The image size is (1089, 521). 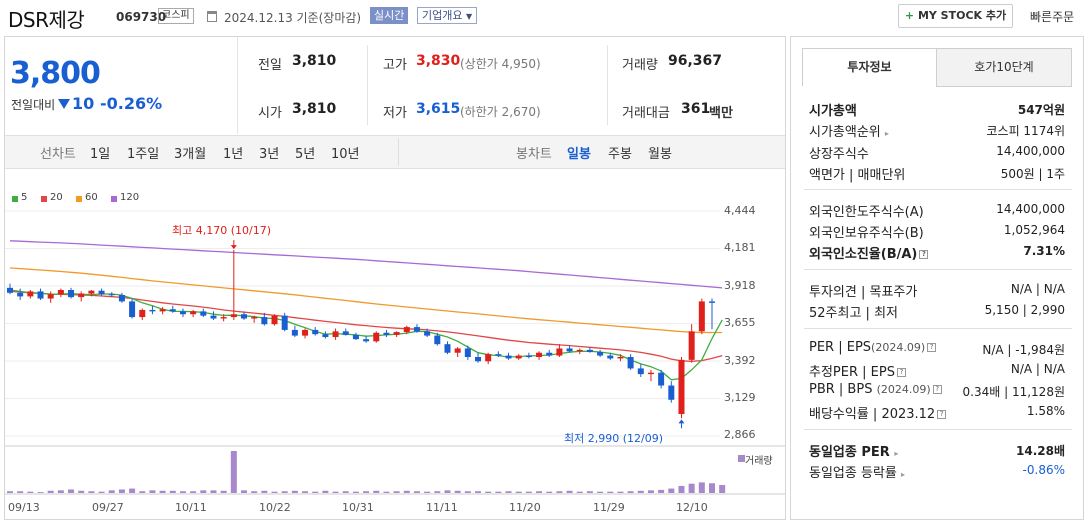 What do you see at coordinates (222, 230) in the screenshot?
I see `high-annotation: 최고 4,170 (10/17)` at bounding box center [222, 230].